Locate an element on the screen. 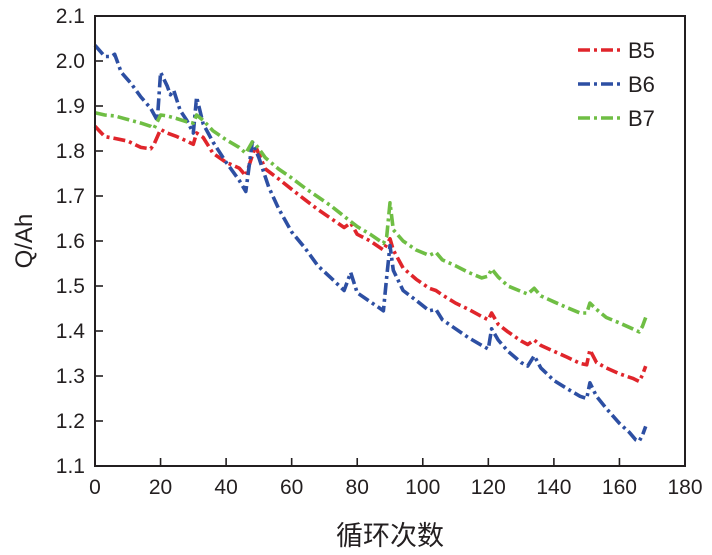 This screenshot has height=555, width=712. y-tick-label: 1.6 is located at coordinates (70, 241).